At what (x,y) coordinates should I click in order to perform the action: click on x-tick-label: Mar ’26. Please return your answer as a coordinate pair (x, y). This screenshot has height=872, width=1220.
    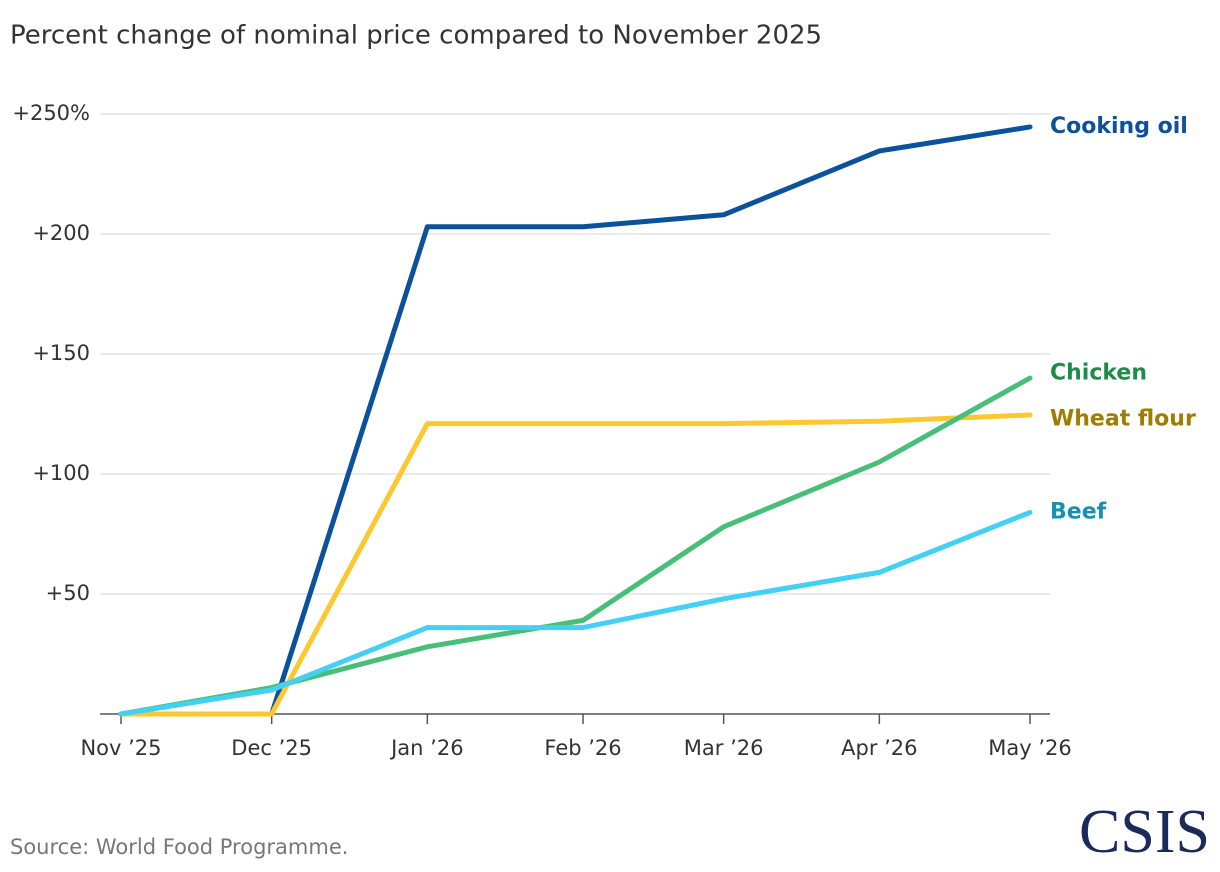
    Looking at the image, I should click on (724, 748).